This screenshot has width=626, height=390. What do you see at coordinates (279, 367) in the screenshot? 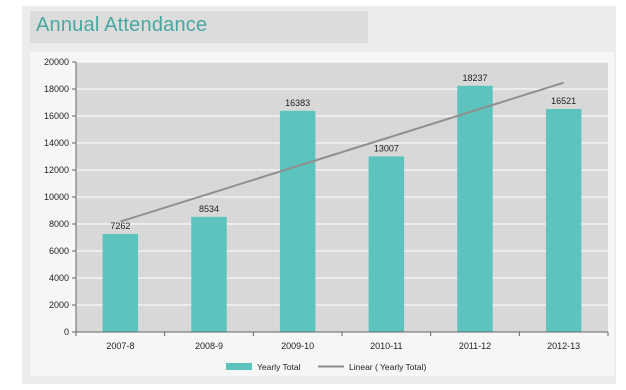
I see `legend-label-bars: Yearly Total` at bounding box center [279, 367].